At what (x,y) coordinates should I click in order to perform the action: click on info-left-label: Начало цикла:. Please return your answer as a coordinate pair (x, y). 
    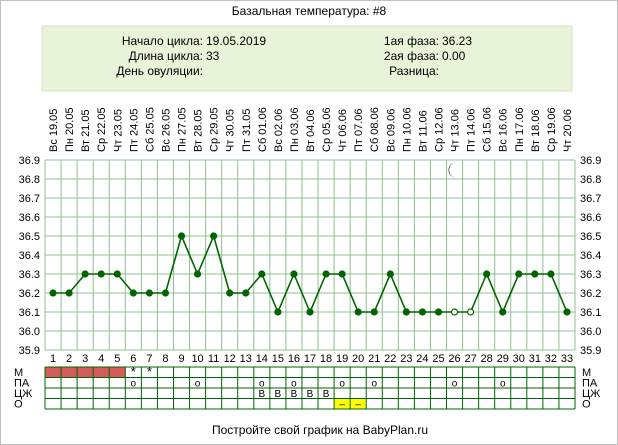
    Looking at the image, I should click on (162, 41).